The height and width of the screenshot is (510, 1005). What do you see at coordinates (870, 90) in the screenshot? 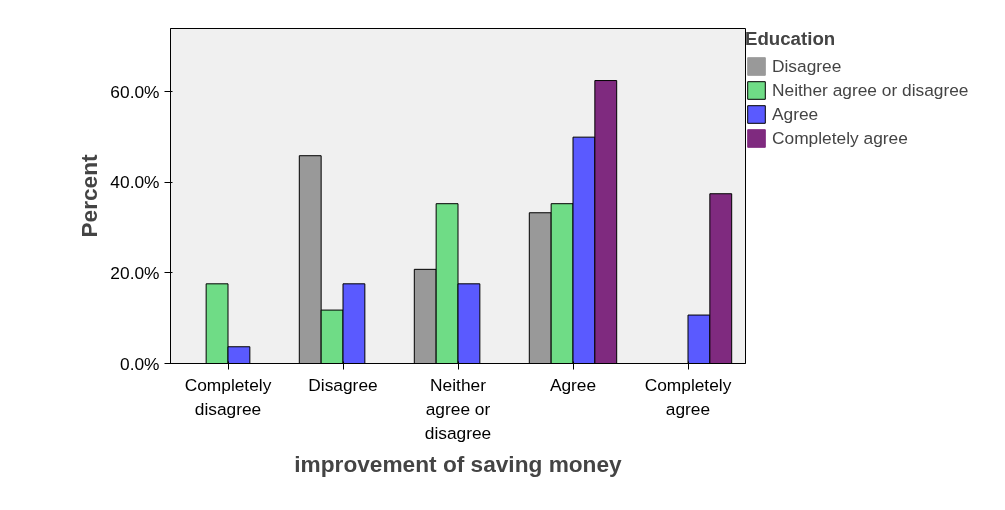
I see `legend-label: Neither agree or disagree` at bounding box center [870, 90].